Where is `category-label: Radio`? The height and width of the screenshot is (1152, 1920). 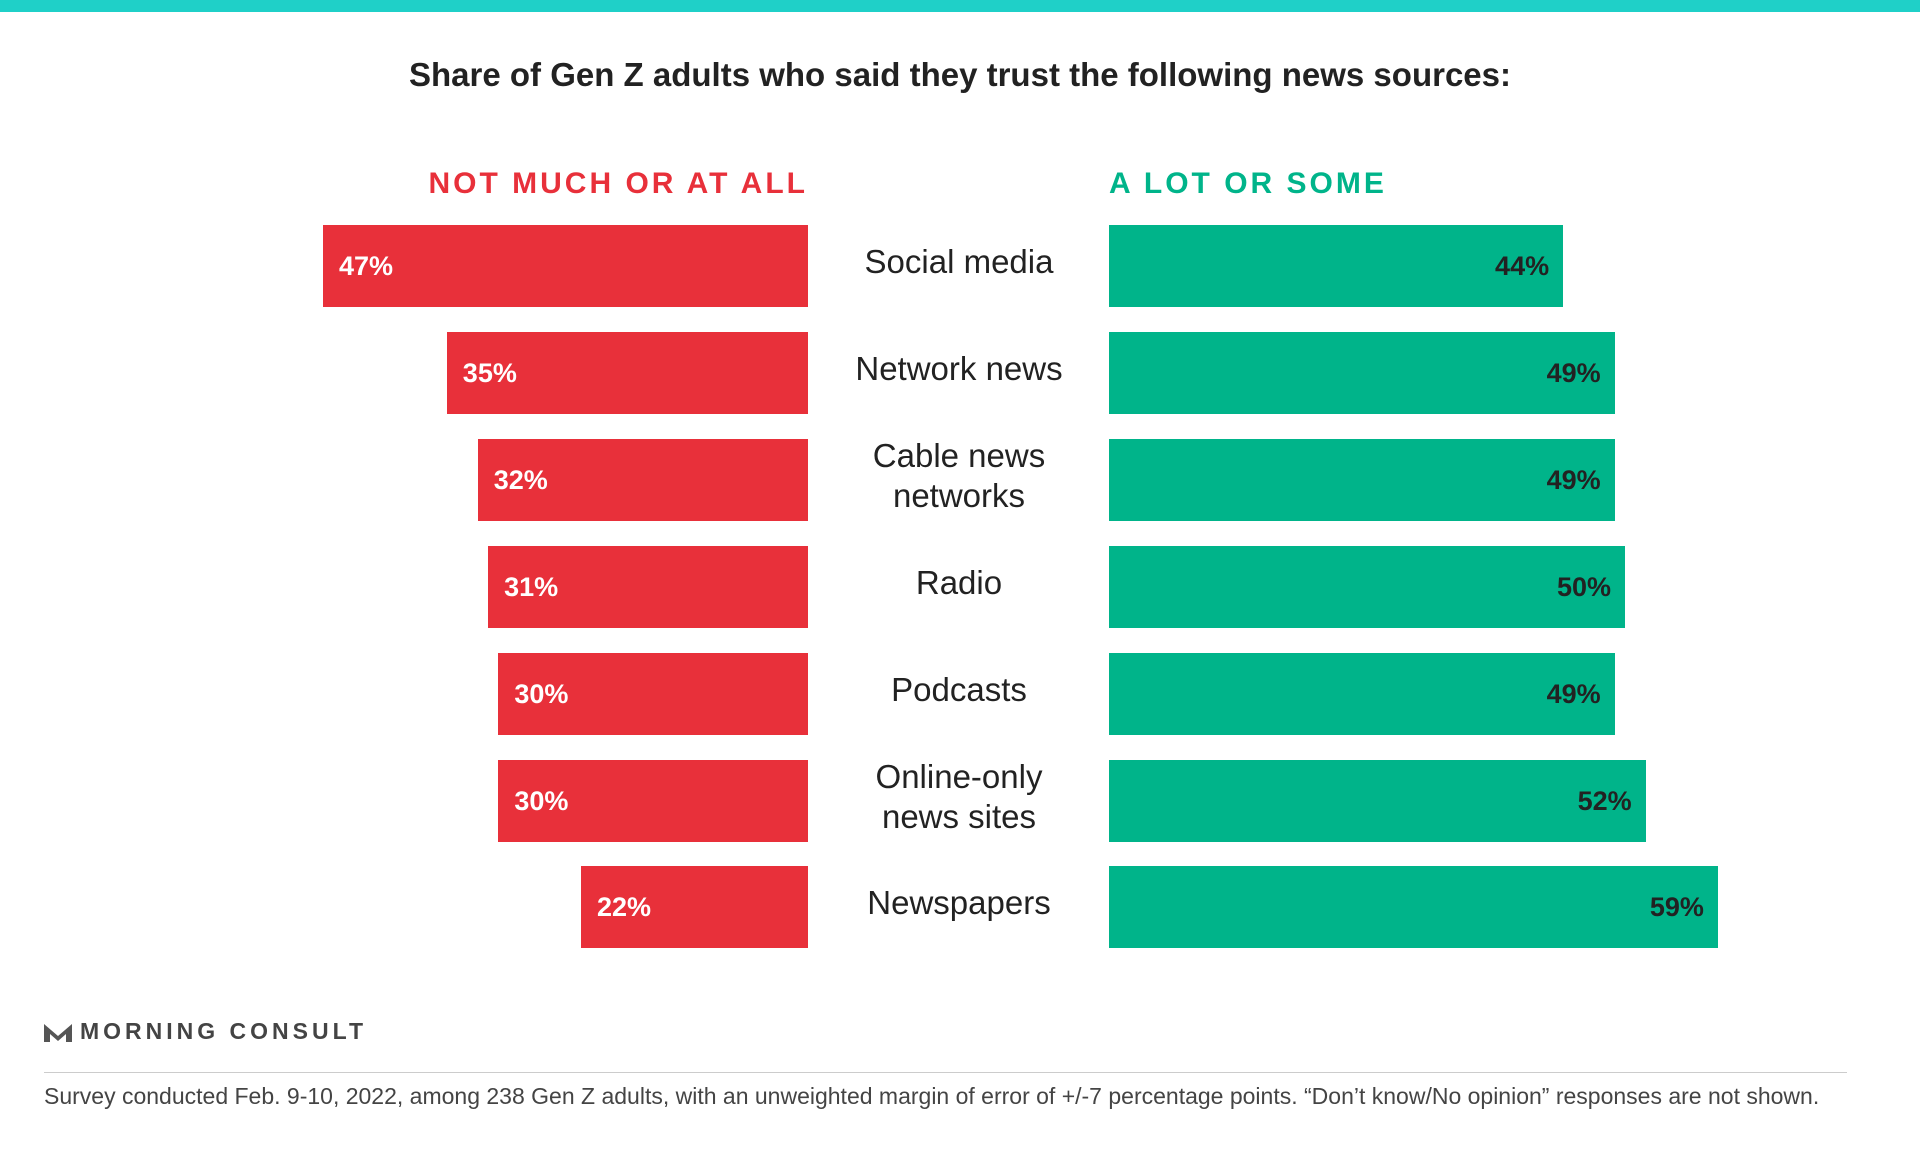
category-label: Radio is located at coordinates (959, 582).